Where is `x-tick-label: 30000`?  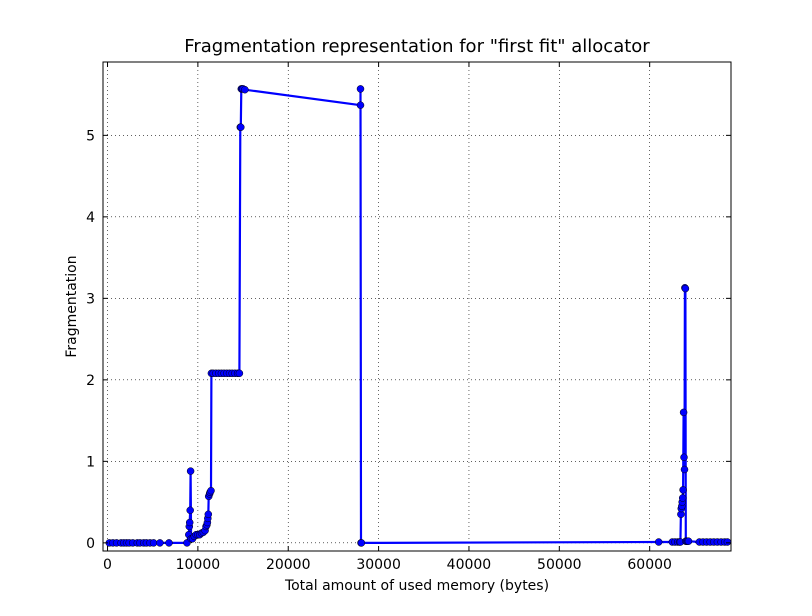 x-tick-label: 30000 is located at coordinates (378, 565).